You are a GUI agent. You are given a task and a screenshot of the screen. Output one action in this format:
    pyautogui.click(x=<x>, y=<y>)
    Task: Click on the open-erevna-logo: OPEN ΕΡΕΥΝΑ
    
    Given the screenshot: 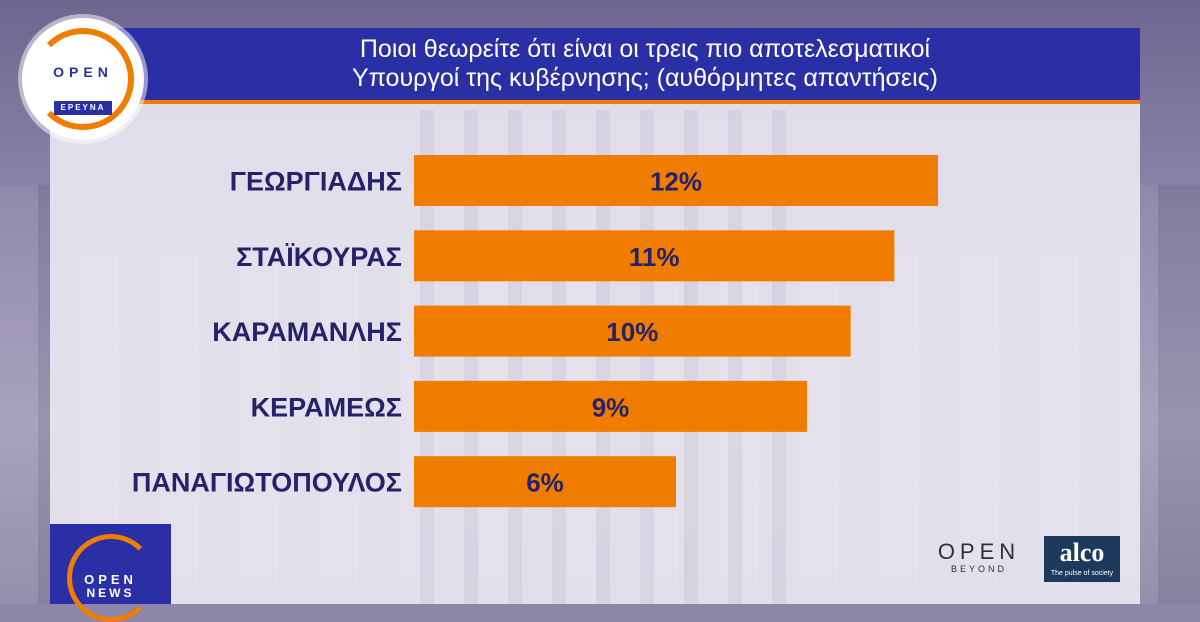 What is the action you would take?
    pyautogui.click(x=83, y=79)
    